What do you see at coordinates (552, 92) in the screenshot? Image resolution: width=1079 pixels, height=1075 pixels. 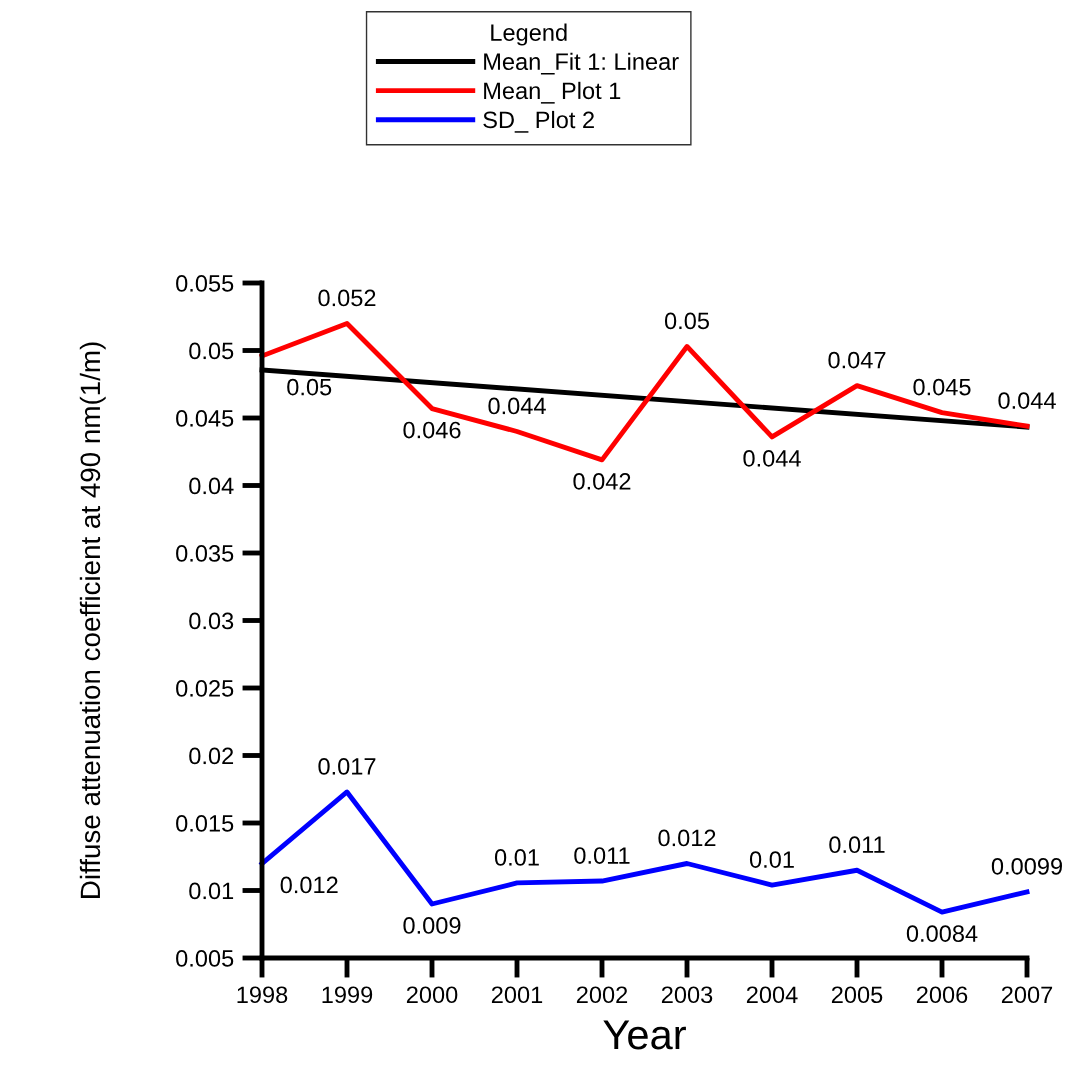 I see `legend-label: Mean_ Plot 1` at bounding box center [552, 92].